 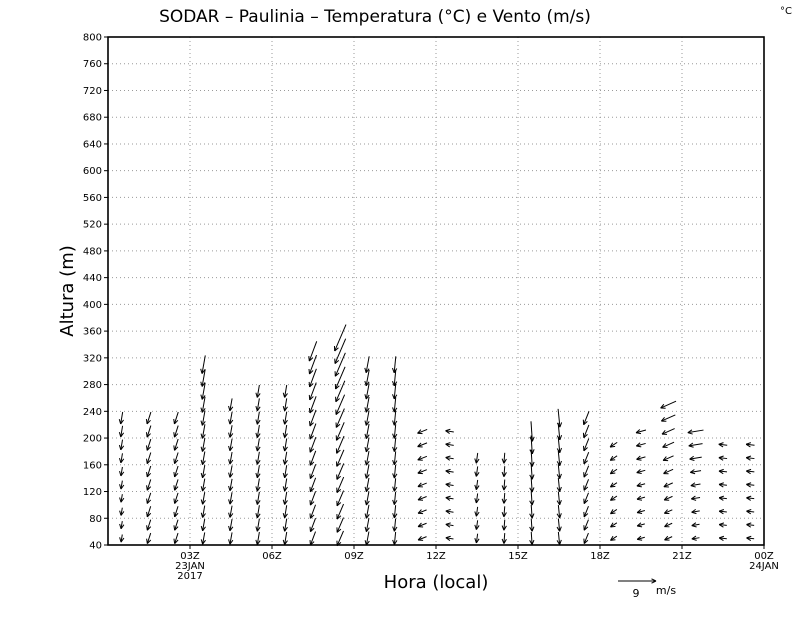 What do you see at coordinates (67, 291) in the screenshot?
I see `y-axis-label: Altura (m)` at bounding box center [67, 291].